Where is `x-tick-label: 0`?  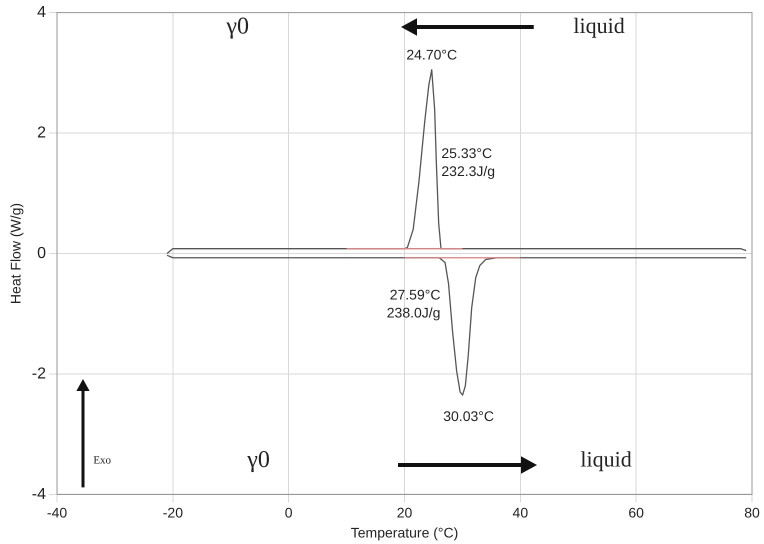 x-tick-label: 0 is located at coordinates (288, 512).